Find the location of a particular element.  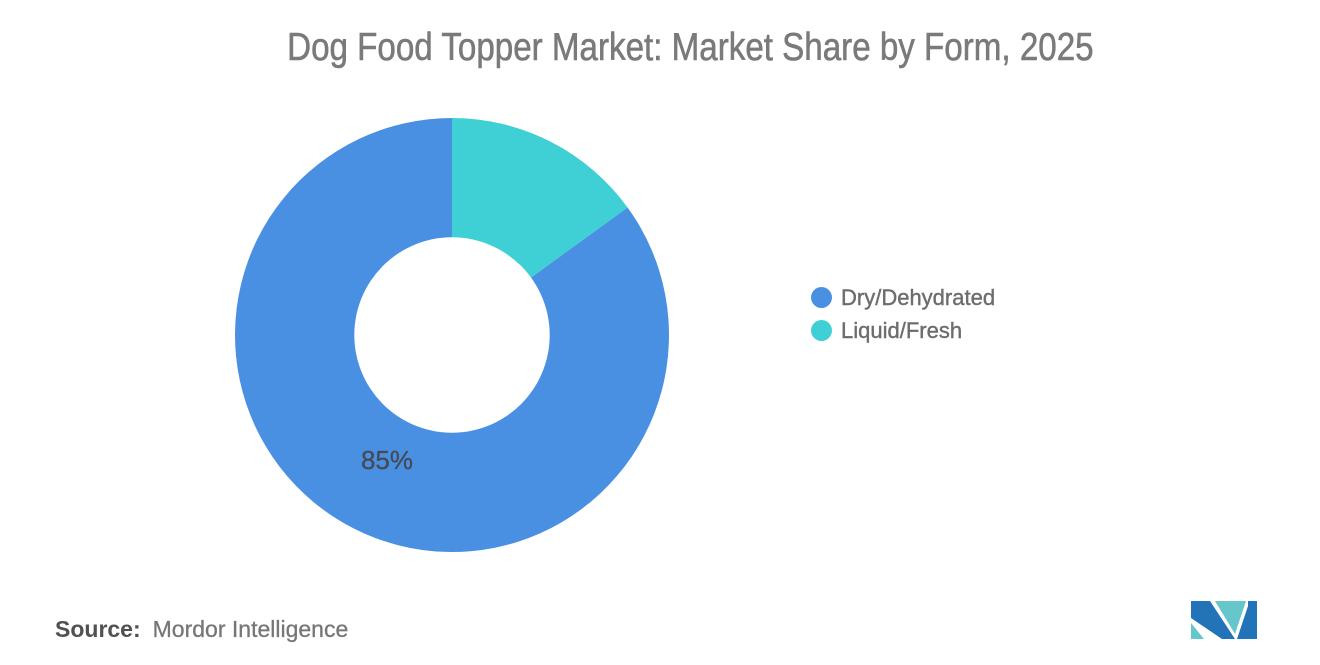

logo-right-bar-shape is located at coordinates (1247, 620).